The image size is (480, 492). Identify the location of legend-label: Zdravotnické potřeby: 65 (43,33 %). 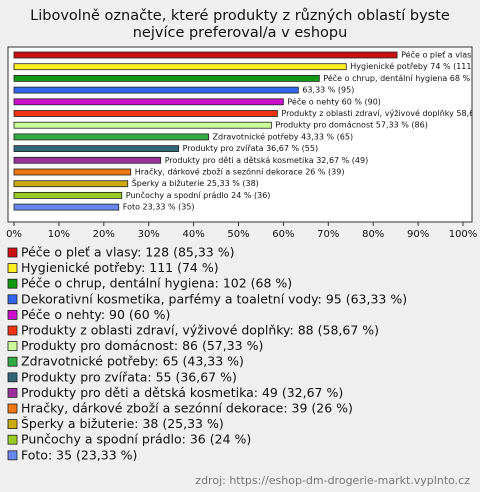
(132, 361).